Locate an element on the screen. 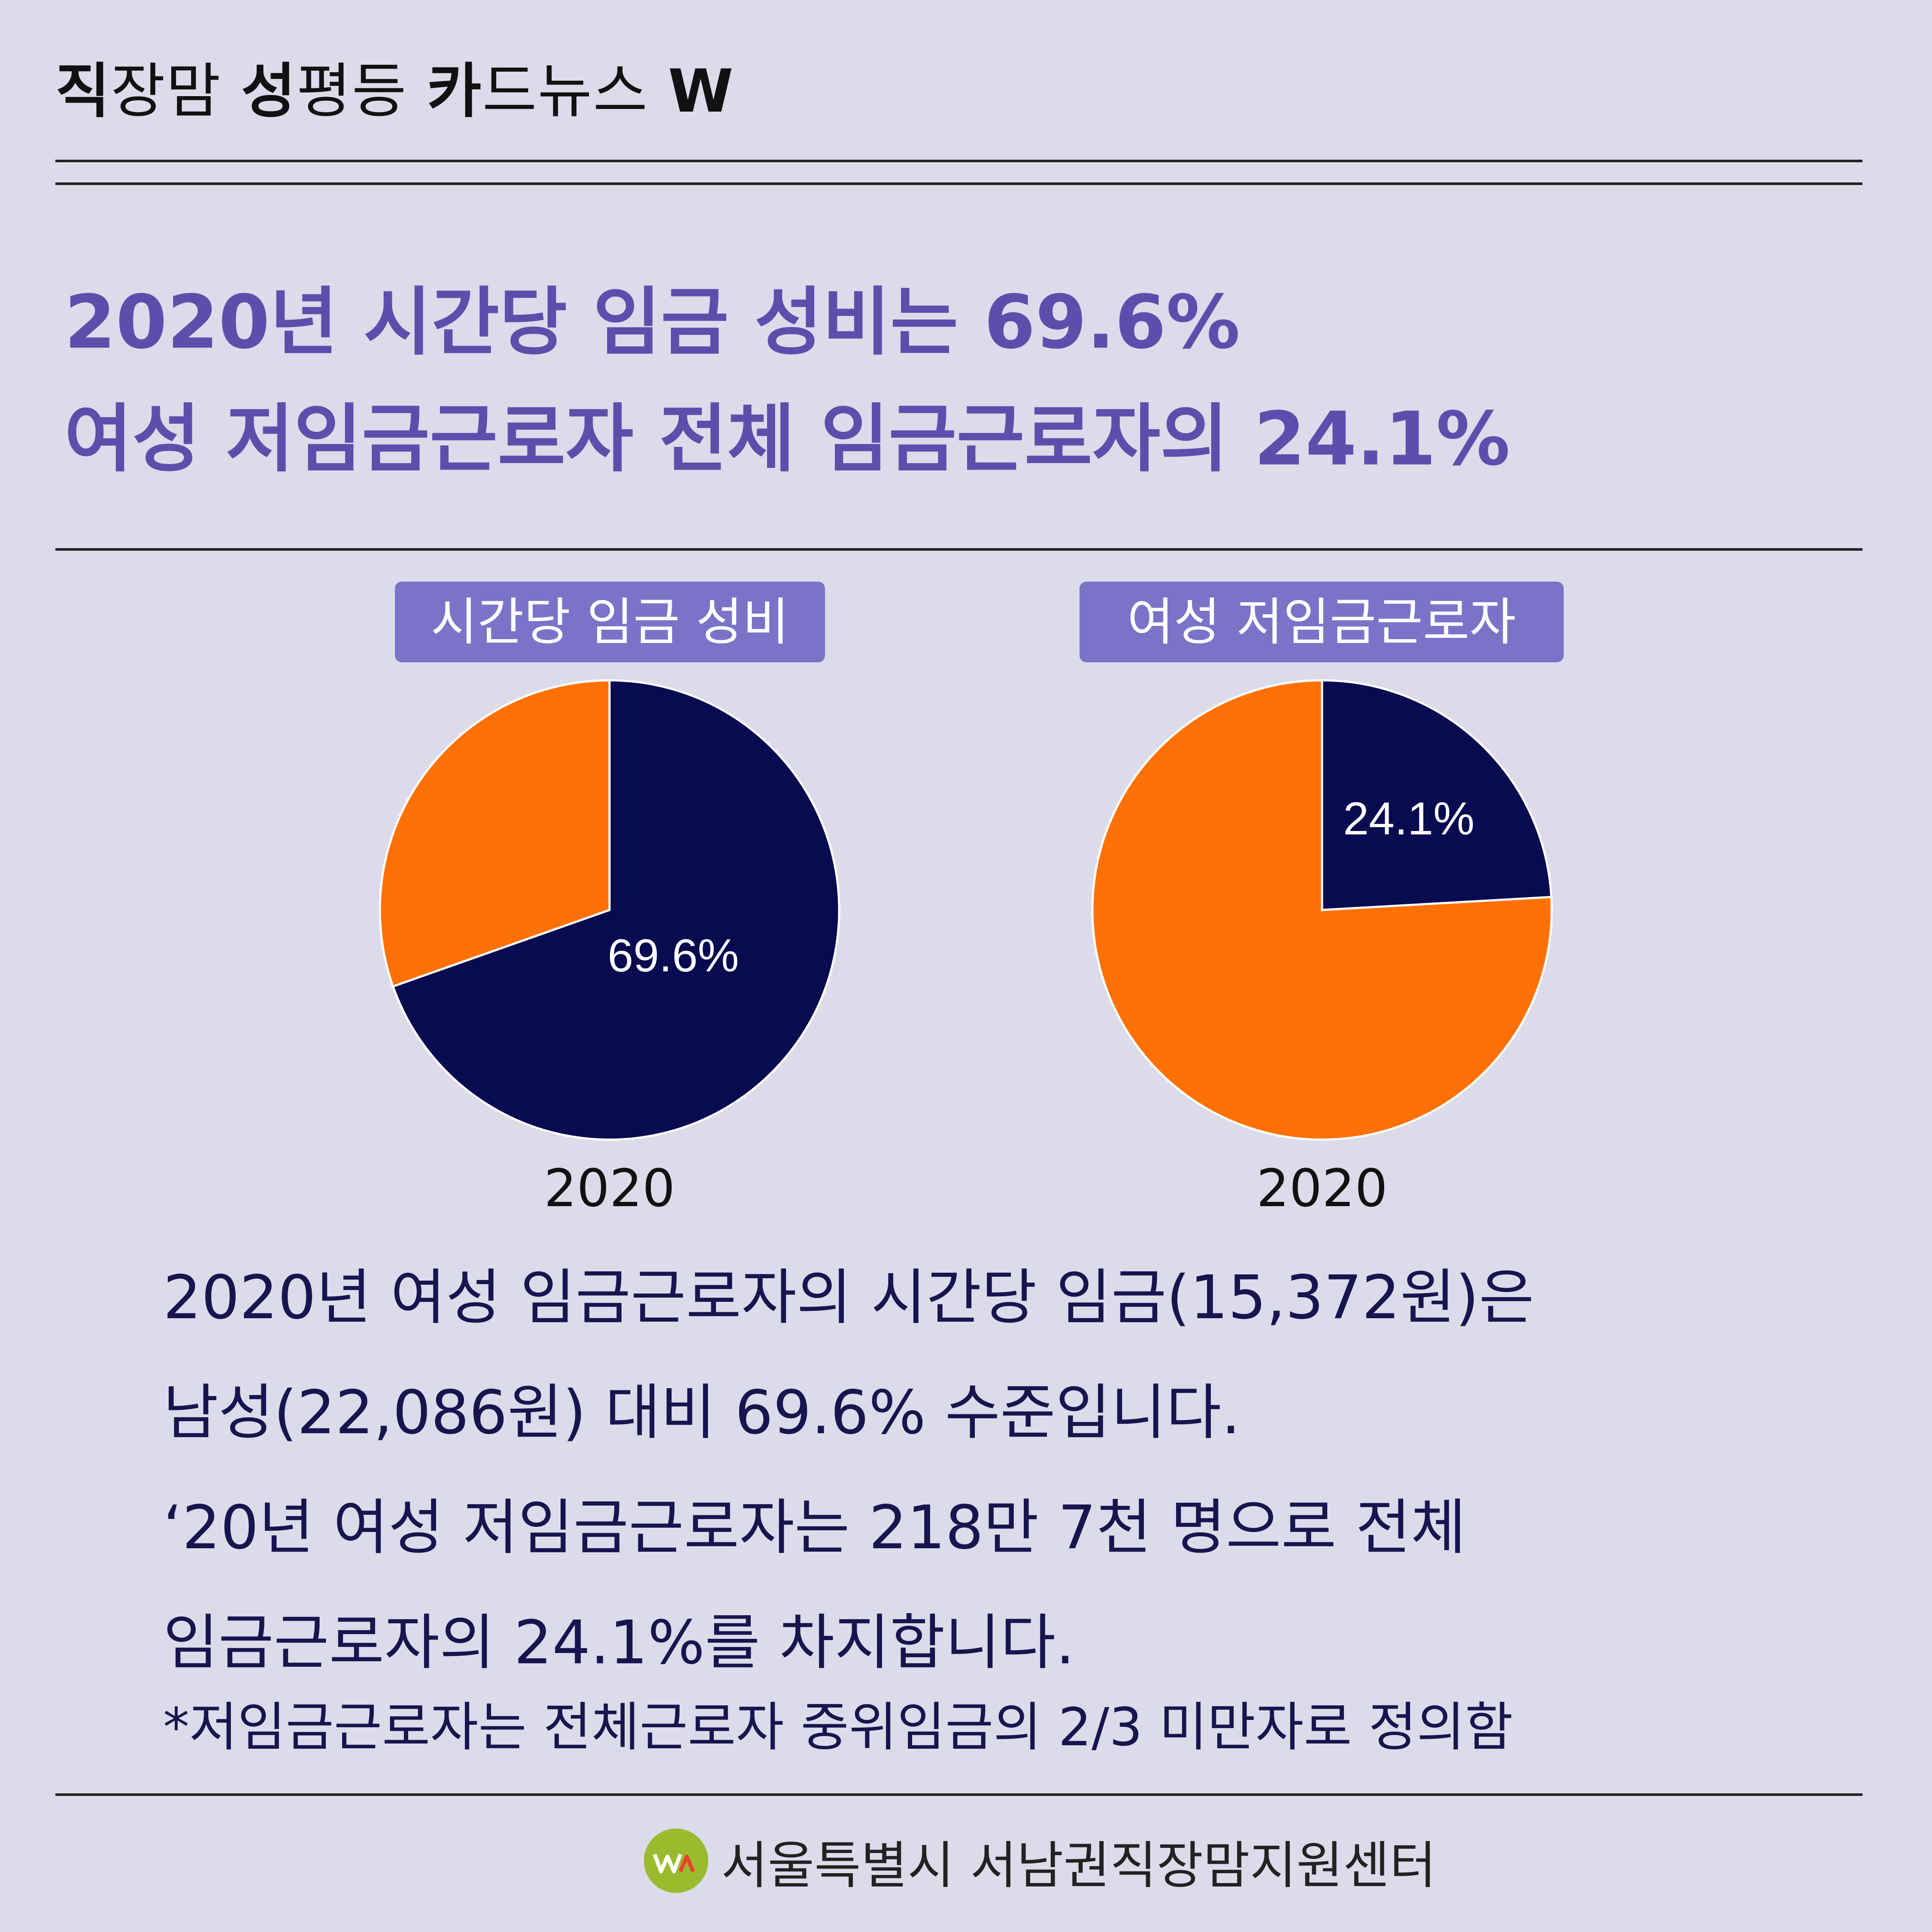 Image resolution: width=1932 pixels, height=1932 pixels. footer-organization: 서울특별시 서남권직장맘지원센터 is located at coordinates (1078, 1865).